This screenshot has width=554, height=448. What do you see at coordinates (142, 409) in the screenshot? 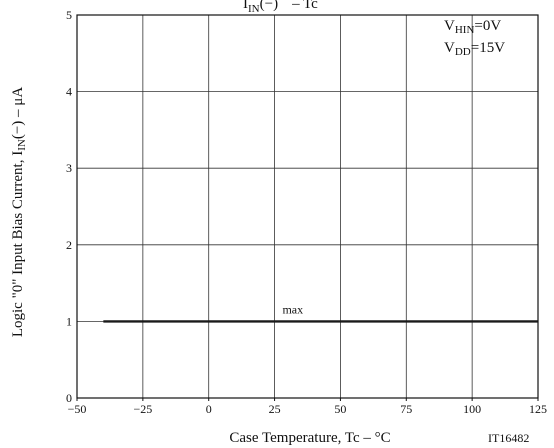
I see `x-tick-label: −25` at bounding box center [142, 409].